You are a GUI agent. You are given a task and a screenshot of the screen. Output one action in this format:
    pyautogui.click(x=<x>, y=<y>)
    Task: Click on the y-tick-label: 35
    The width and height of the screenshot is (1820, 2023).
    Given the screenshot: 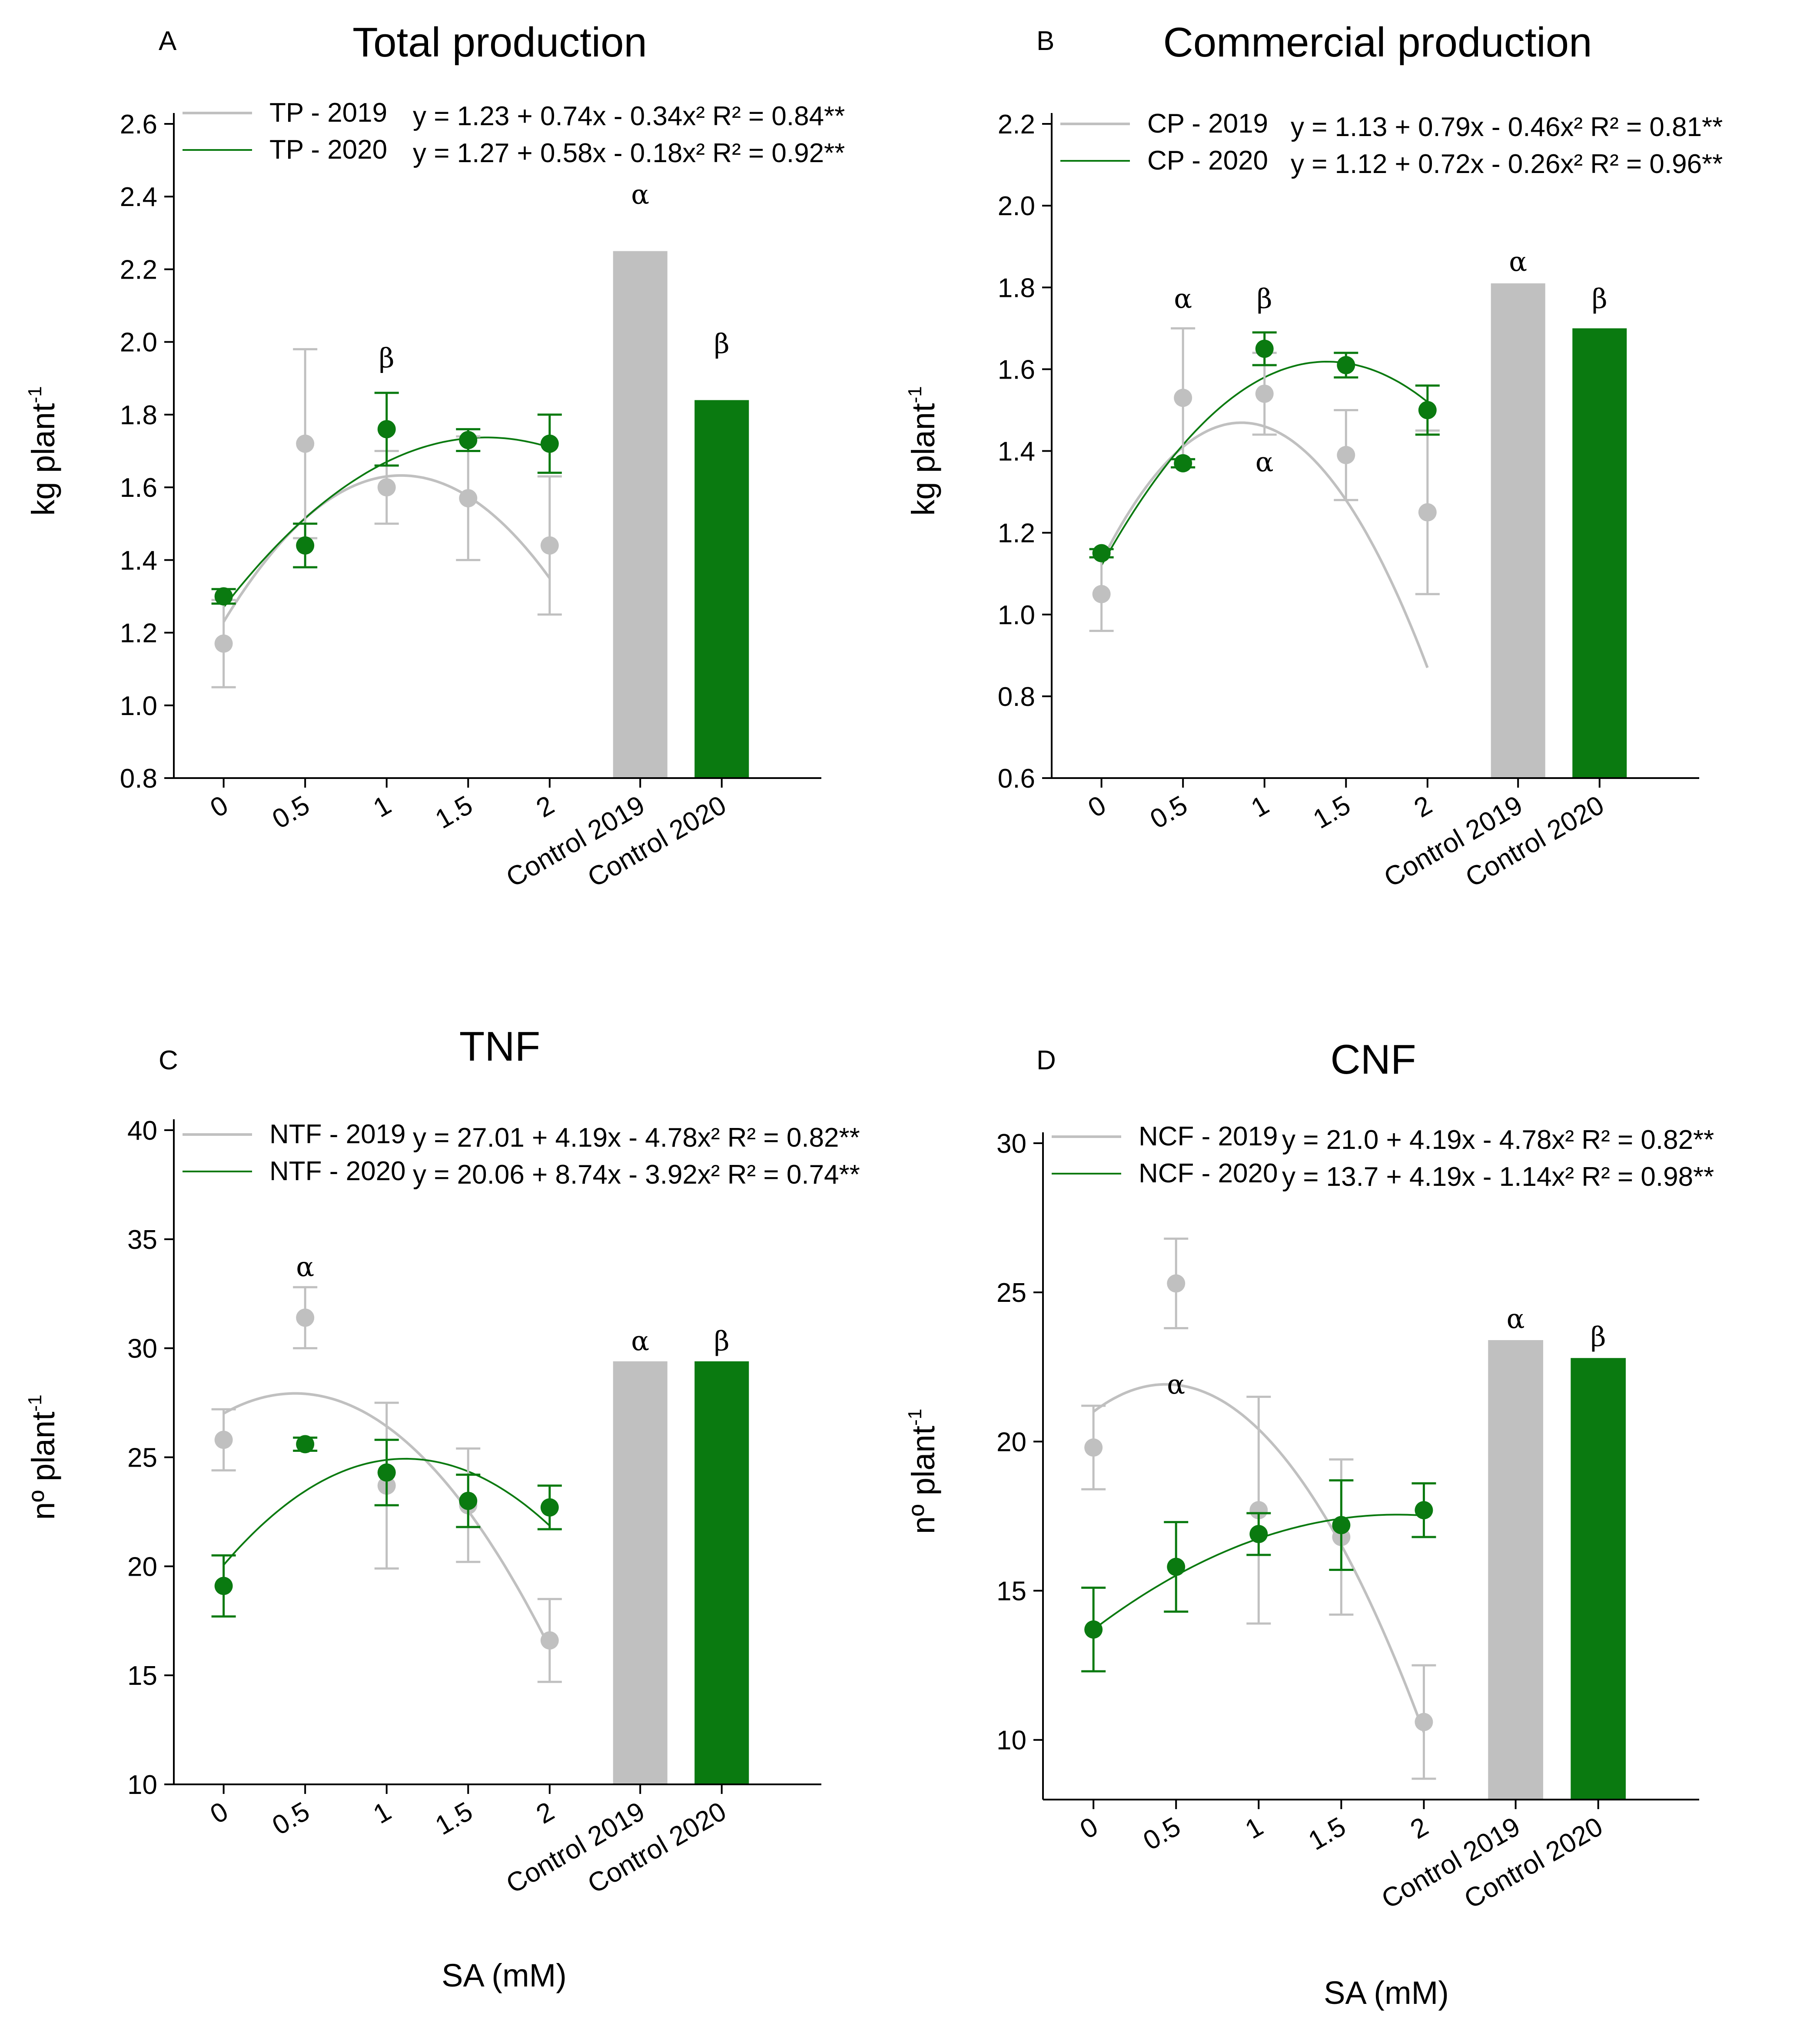 What is the action you would take?
    pyautogui.click(x=142, y=1240)
    